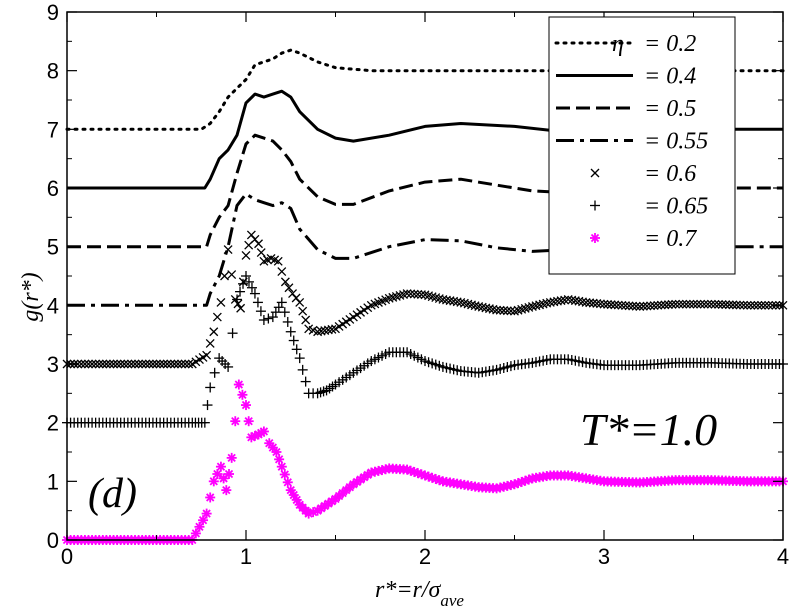 The width and height of the screenshot is (792, 612). What do you see at coordinates (676, 207) in the screenshot?
I see `legend-label: = 0.65` at bounding box center [676, 207].